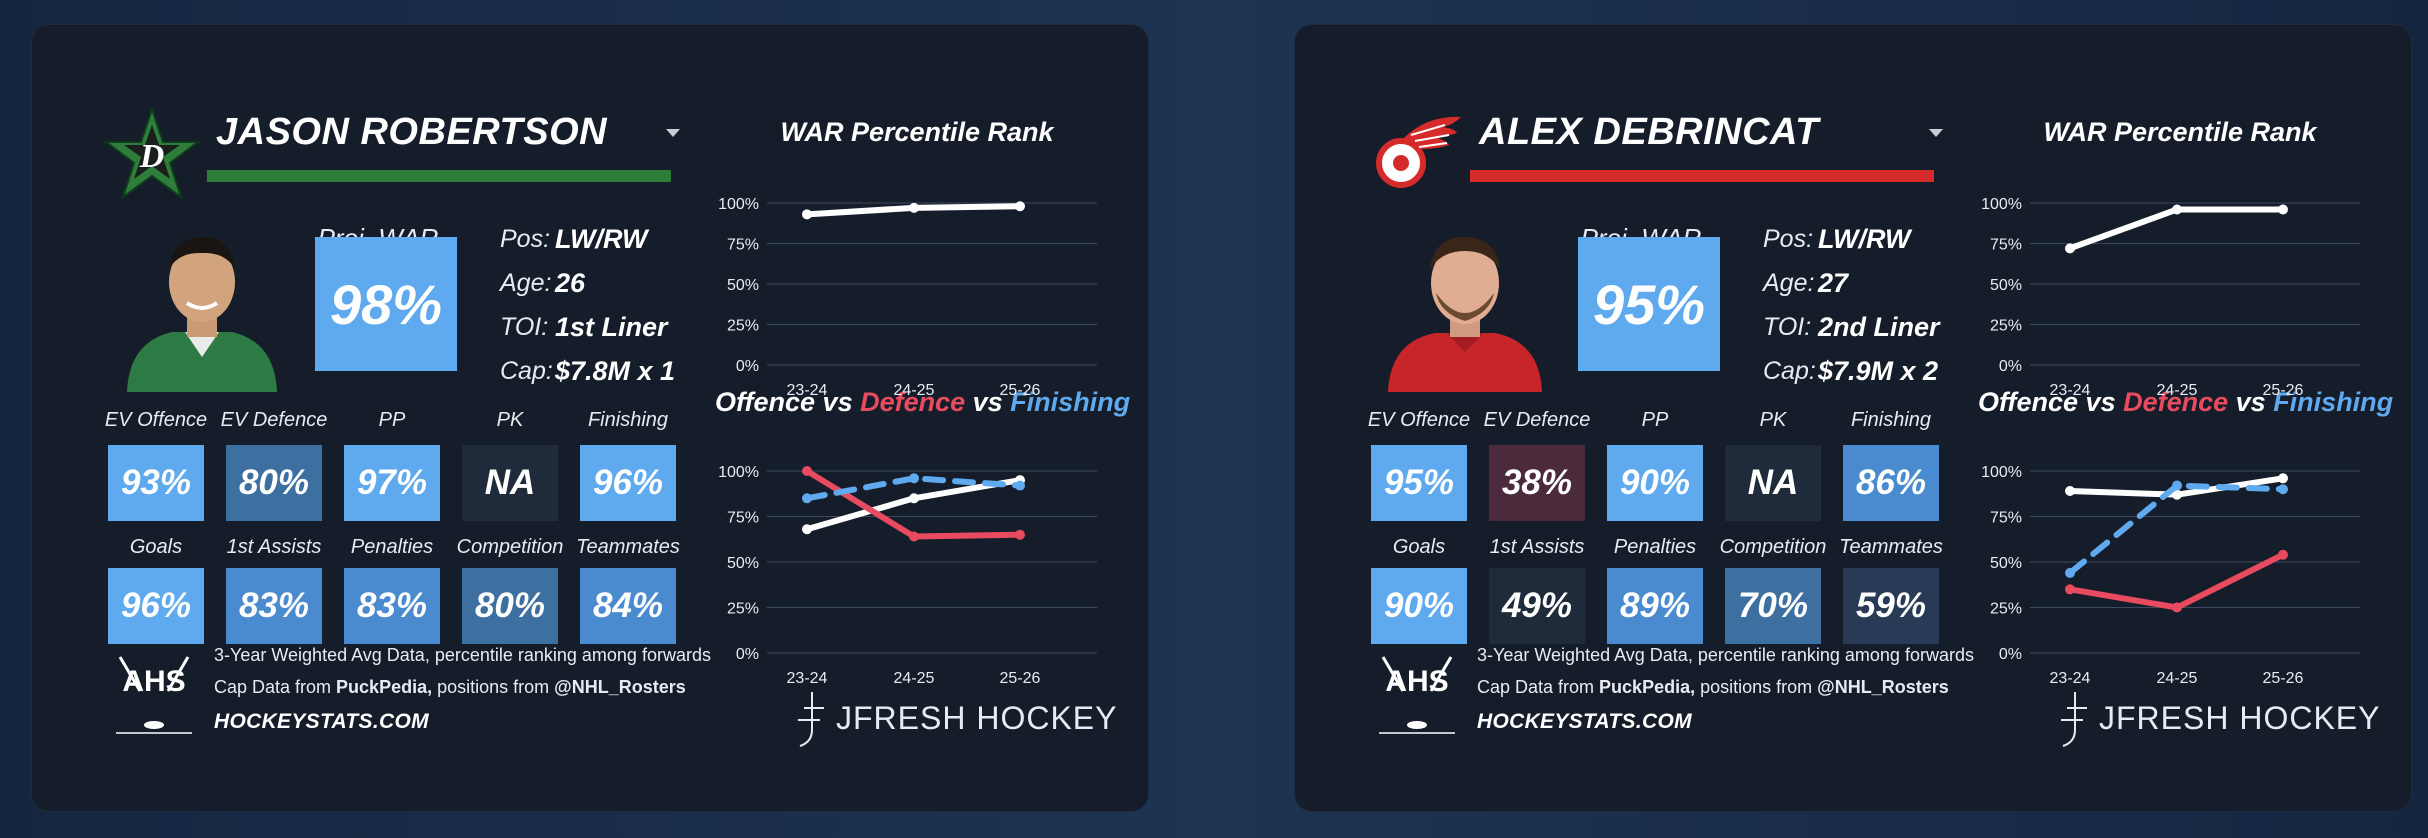 The width and height of the screenshot is (2428, 838). I want to click on stat-tile: 80%, so click(510, 606).